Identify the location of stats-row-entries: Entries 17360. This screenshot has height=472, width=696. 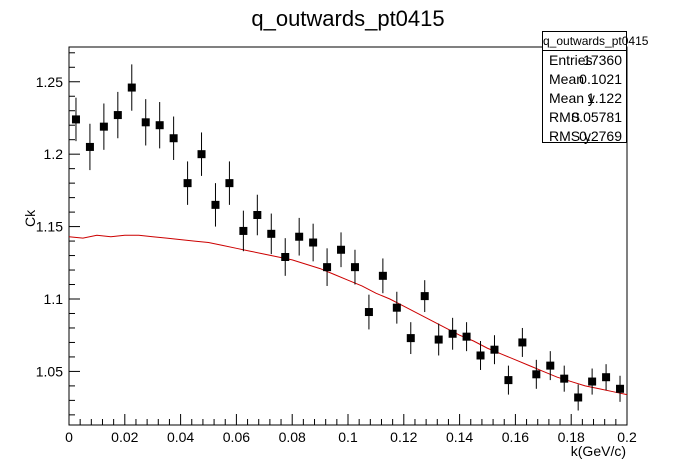
(584, 60).